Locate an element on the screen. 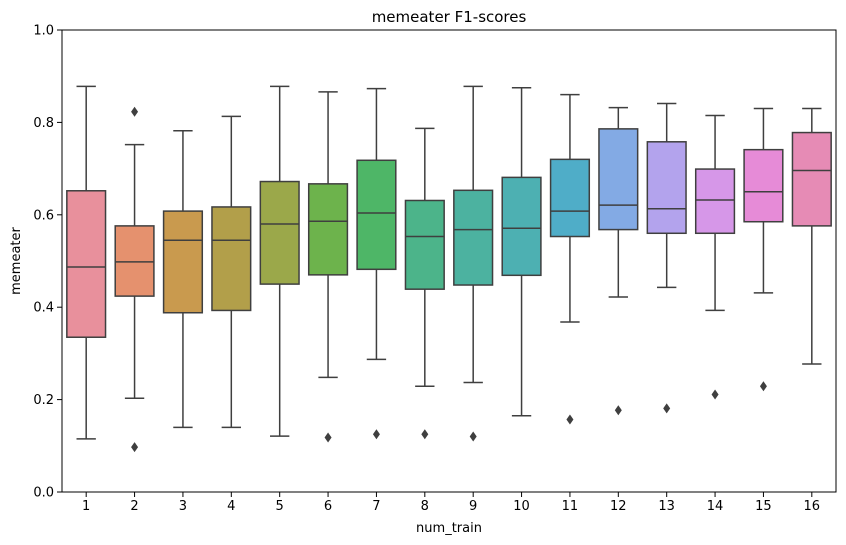 The width and height of the screenshot is (846, 545). y-tick-label: 0.6 is located at coordinates (43, 215).